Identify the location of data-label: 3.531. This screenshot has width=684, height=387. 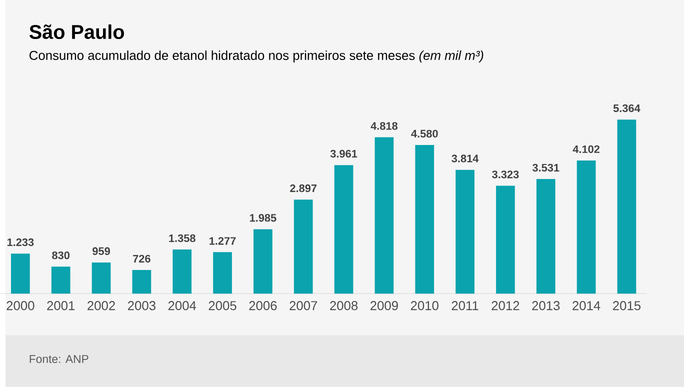
(546, 168).